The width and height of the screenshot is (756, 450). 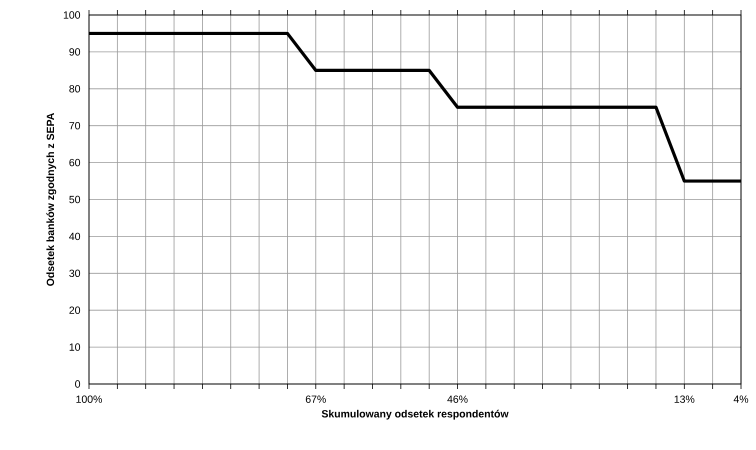 What do you see at coordinates (457, 399) in the screenshot?
I see `x-tick-label: 46%` at bounding box center [457, 399].